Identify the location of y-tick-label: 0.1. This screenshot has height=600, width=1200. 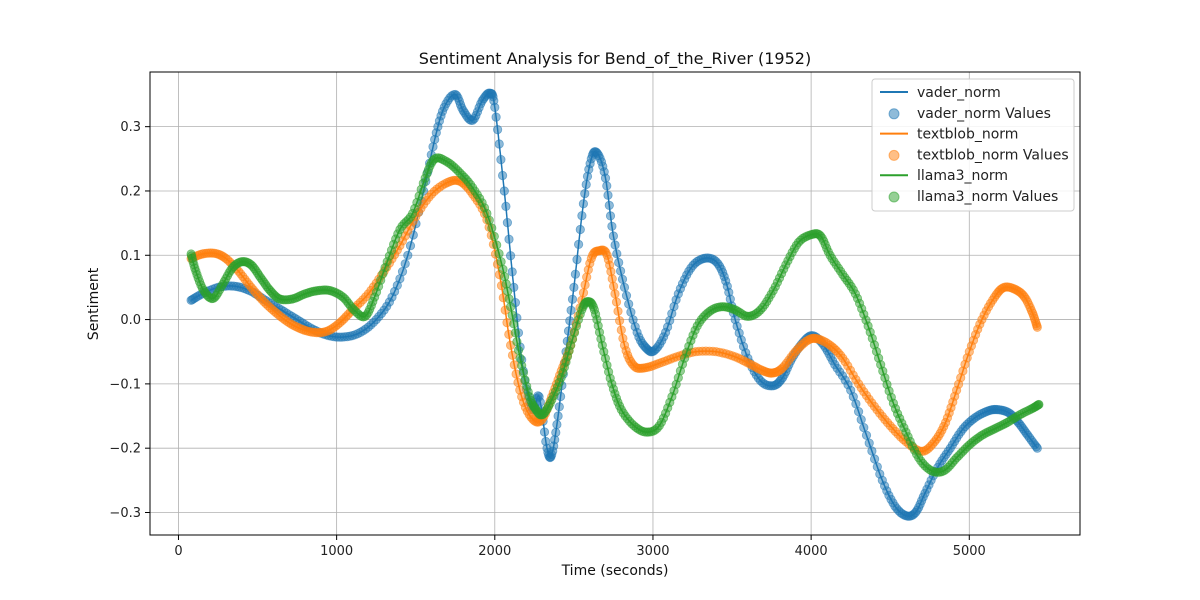
(130, 256).